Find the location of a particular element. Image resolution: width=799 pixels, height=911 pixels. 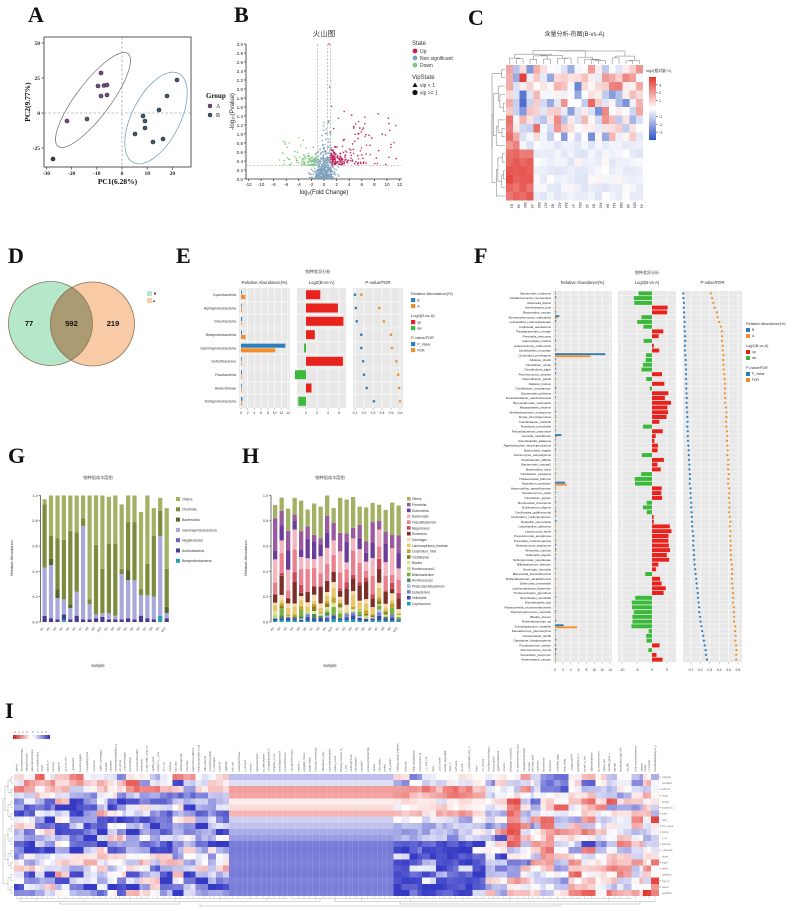

svg-text: mcpfirft_c is located at coordinates (298, 765).